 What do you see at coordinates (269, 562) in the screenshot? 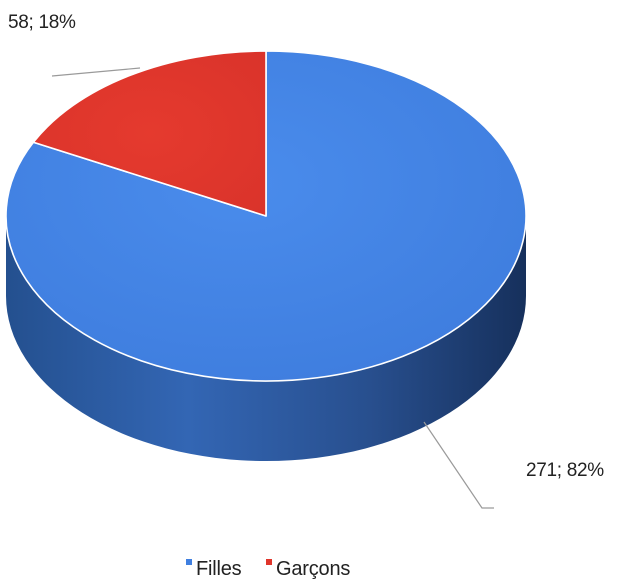
I see `legend-swatch-garcons` at bounding box center [269, 562].